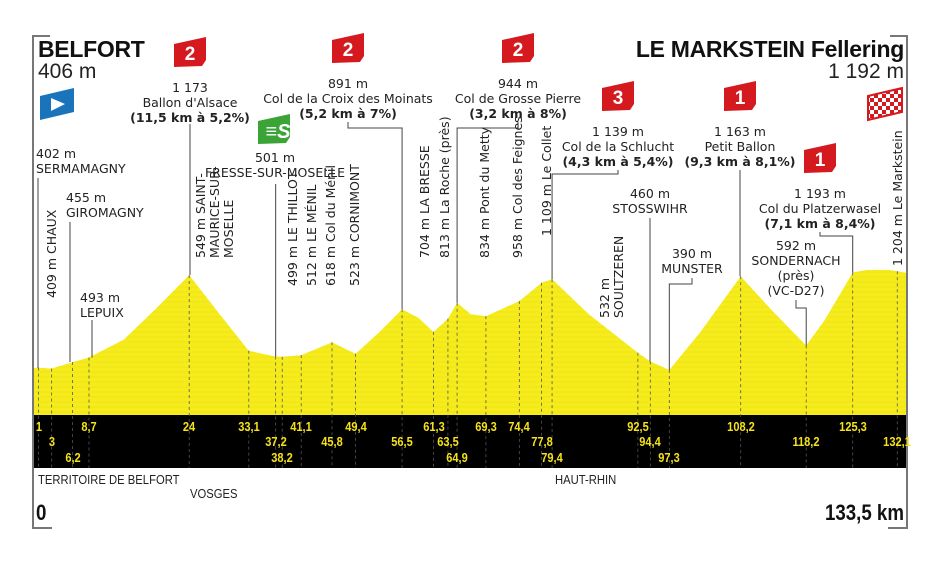 This screenshot has width=940, height=564. Describe the element at coordinates (866, 71) in the screenshot. I see `finish-altitude: 1 192 m` at that location.